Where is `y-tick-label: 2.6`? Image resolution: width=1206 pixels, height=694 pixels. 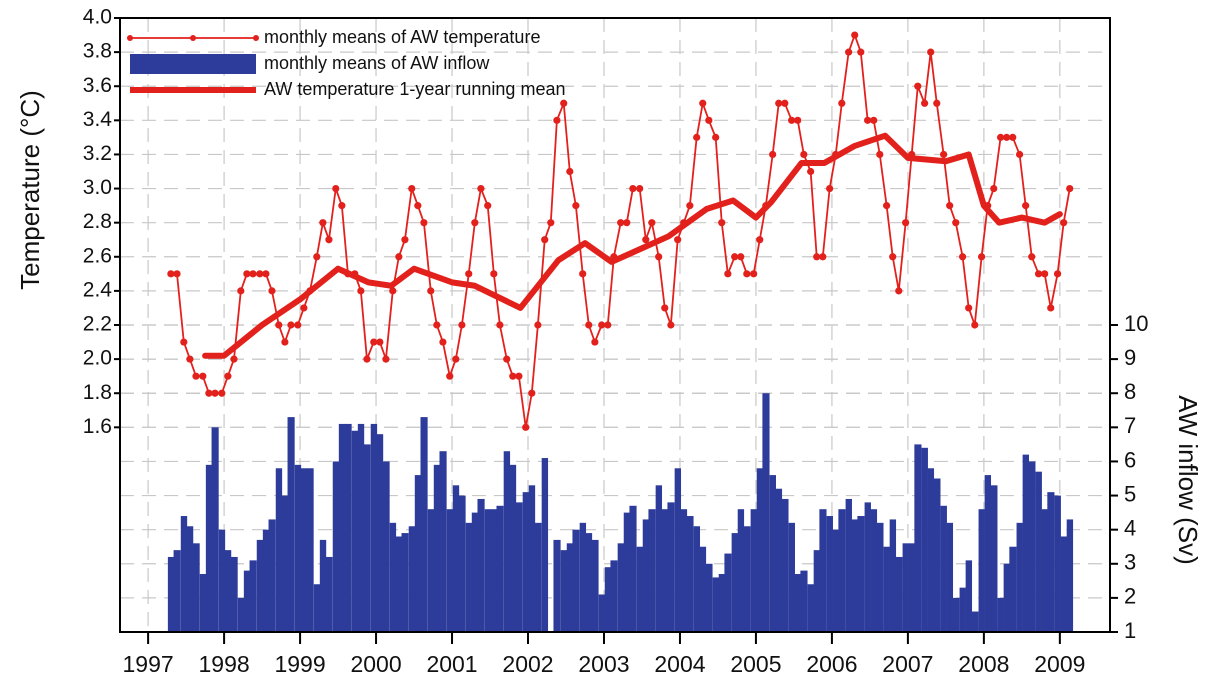 y-tick-label: 2.6 is located at coordinates (97, 255).